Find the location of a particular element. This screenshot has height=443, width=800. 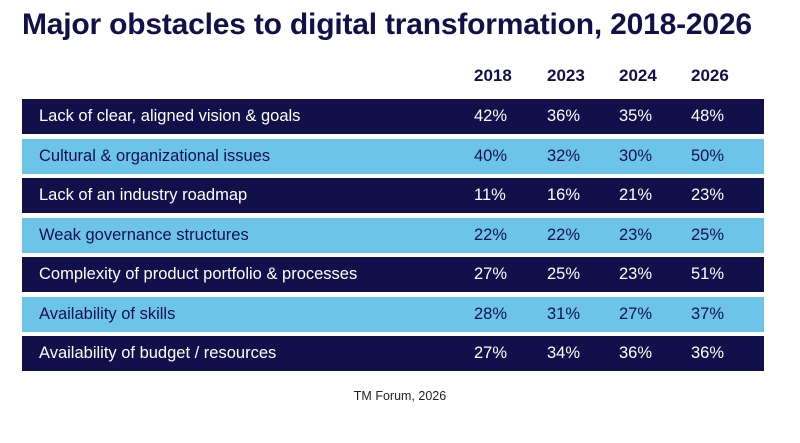

column-header-1: 2023 is located at coordinates (566, 75).